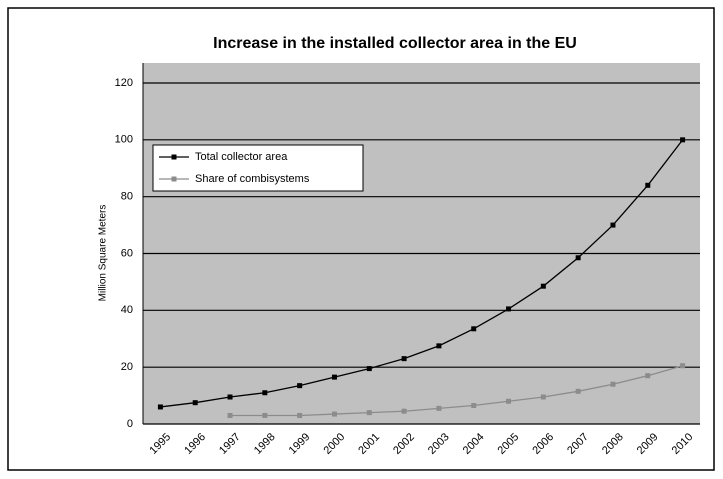 This screenshot has height=479, width=723. What do you see at coordinates (103, 253) in the screenshot?
I see `y-axis-label: Million Square Meters` at bounding box center [103, 253].